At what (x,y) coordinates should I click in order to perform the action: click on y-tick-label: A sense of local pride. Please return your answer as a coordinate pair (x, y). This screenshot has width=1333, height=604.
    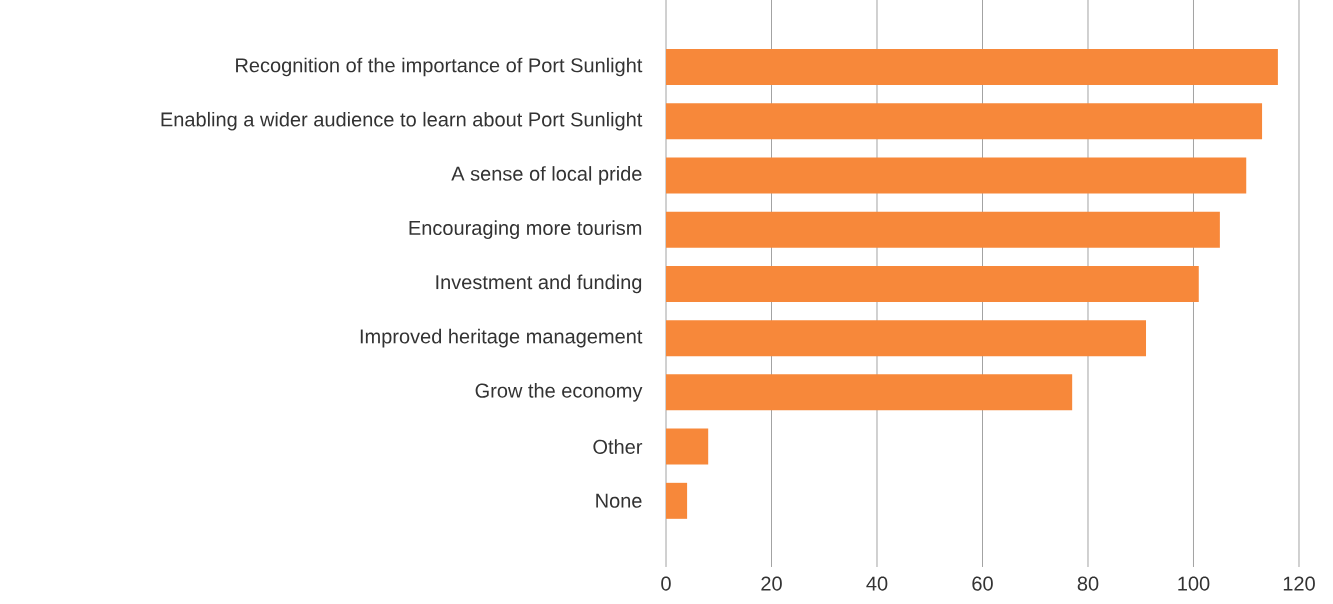
    Looking at the image, I should click on (546, 175).